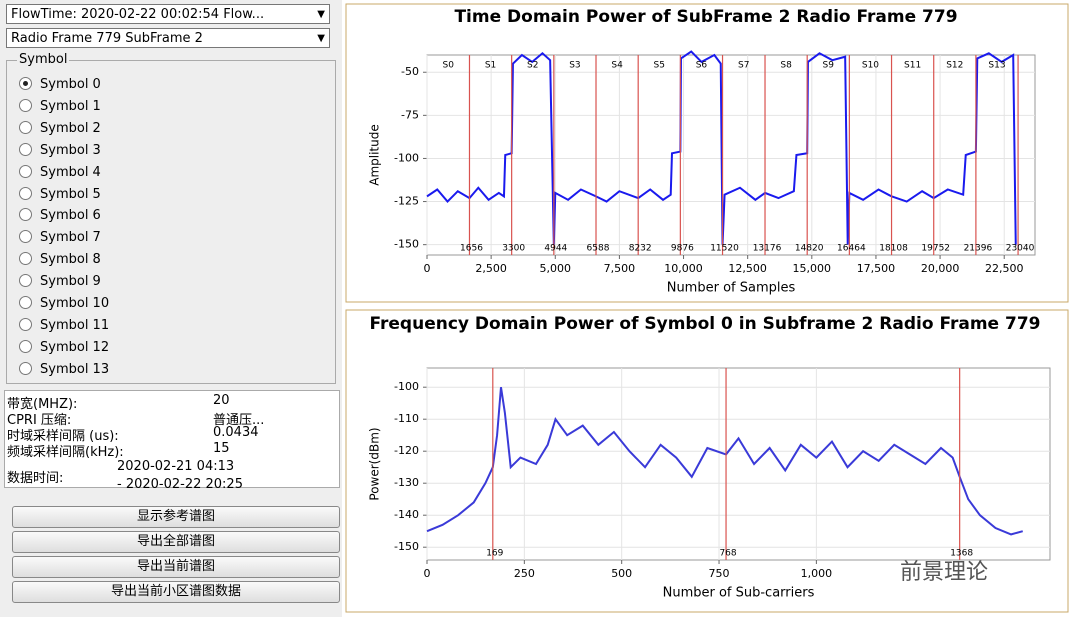  I want to click on marker-label: 14820, so click(809, 249).